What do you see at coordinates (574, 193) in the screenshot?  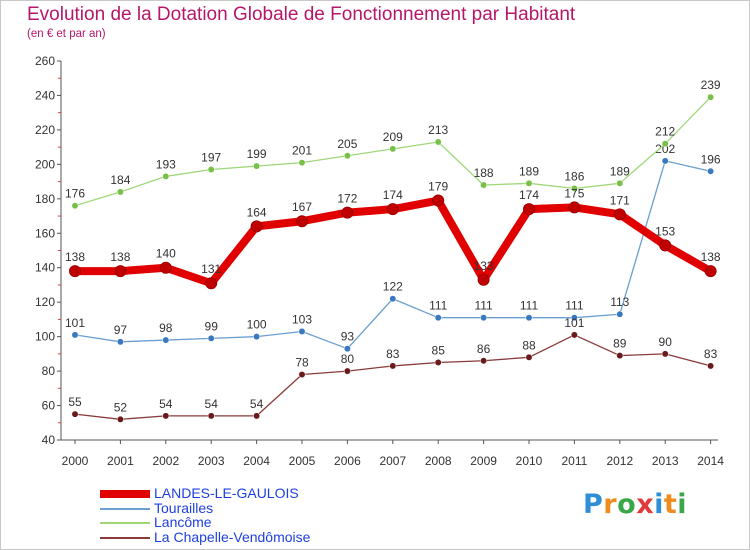 I see `data-label-landes-le-gaulois: 175` at bounding box center [574, 193].